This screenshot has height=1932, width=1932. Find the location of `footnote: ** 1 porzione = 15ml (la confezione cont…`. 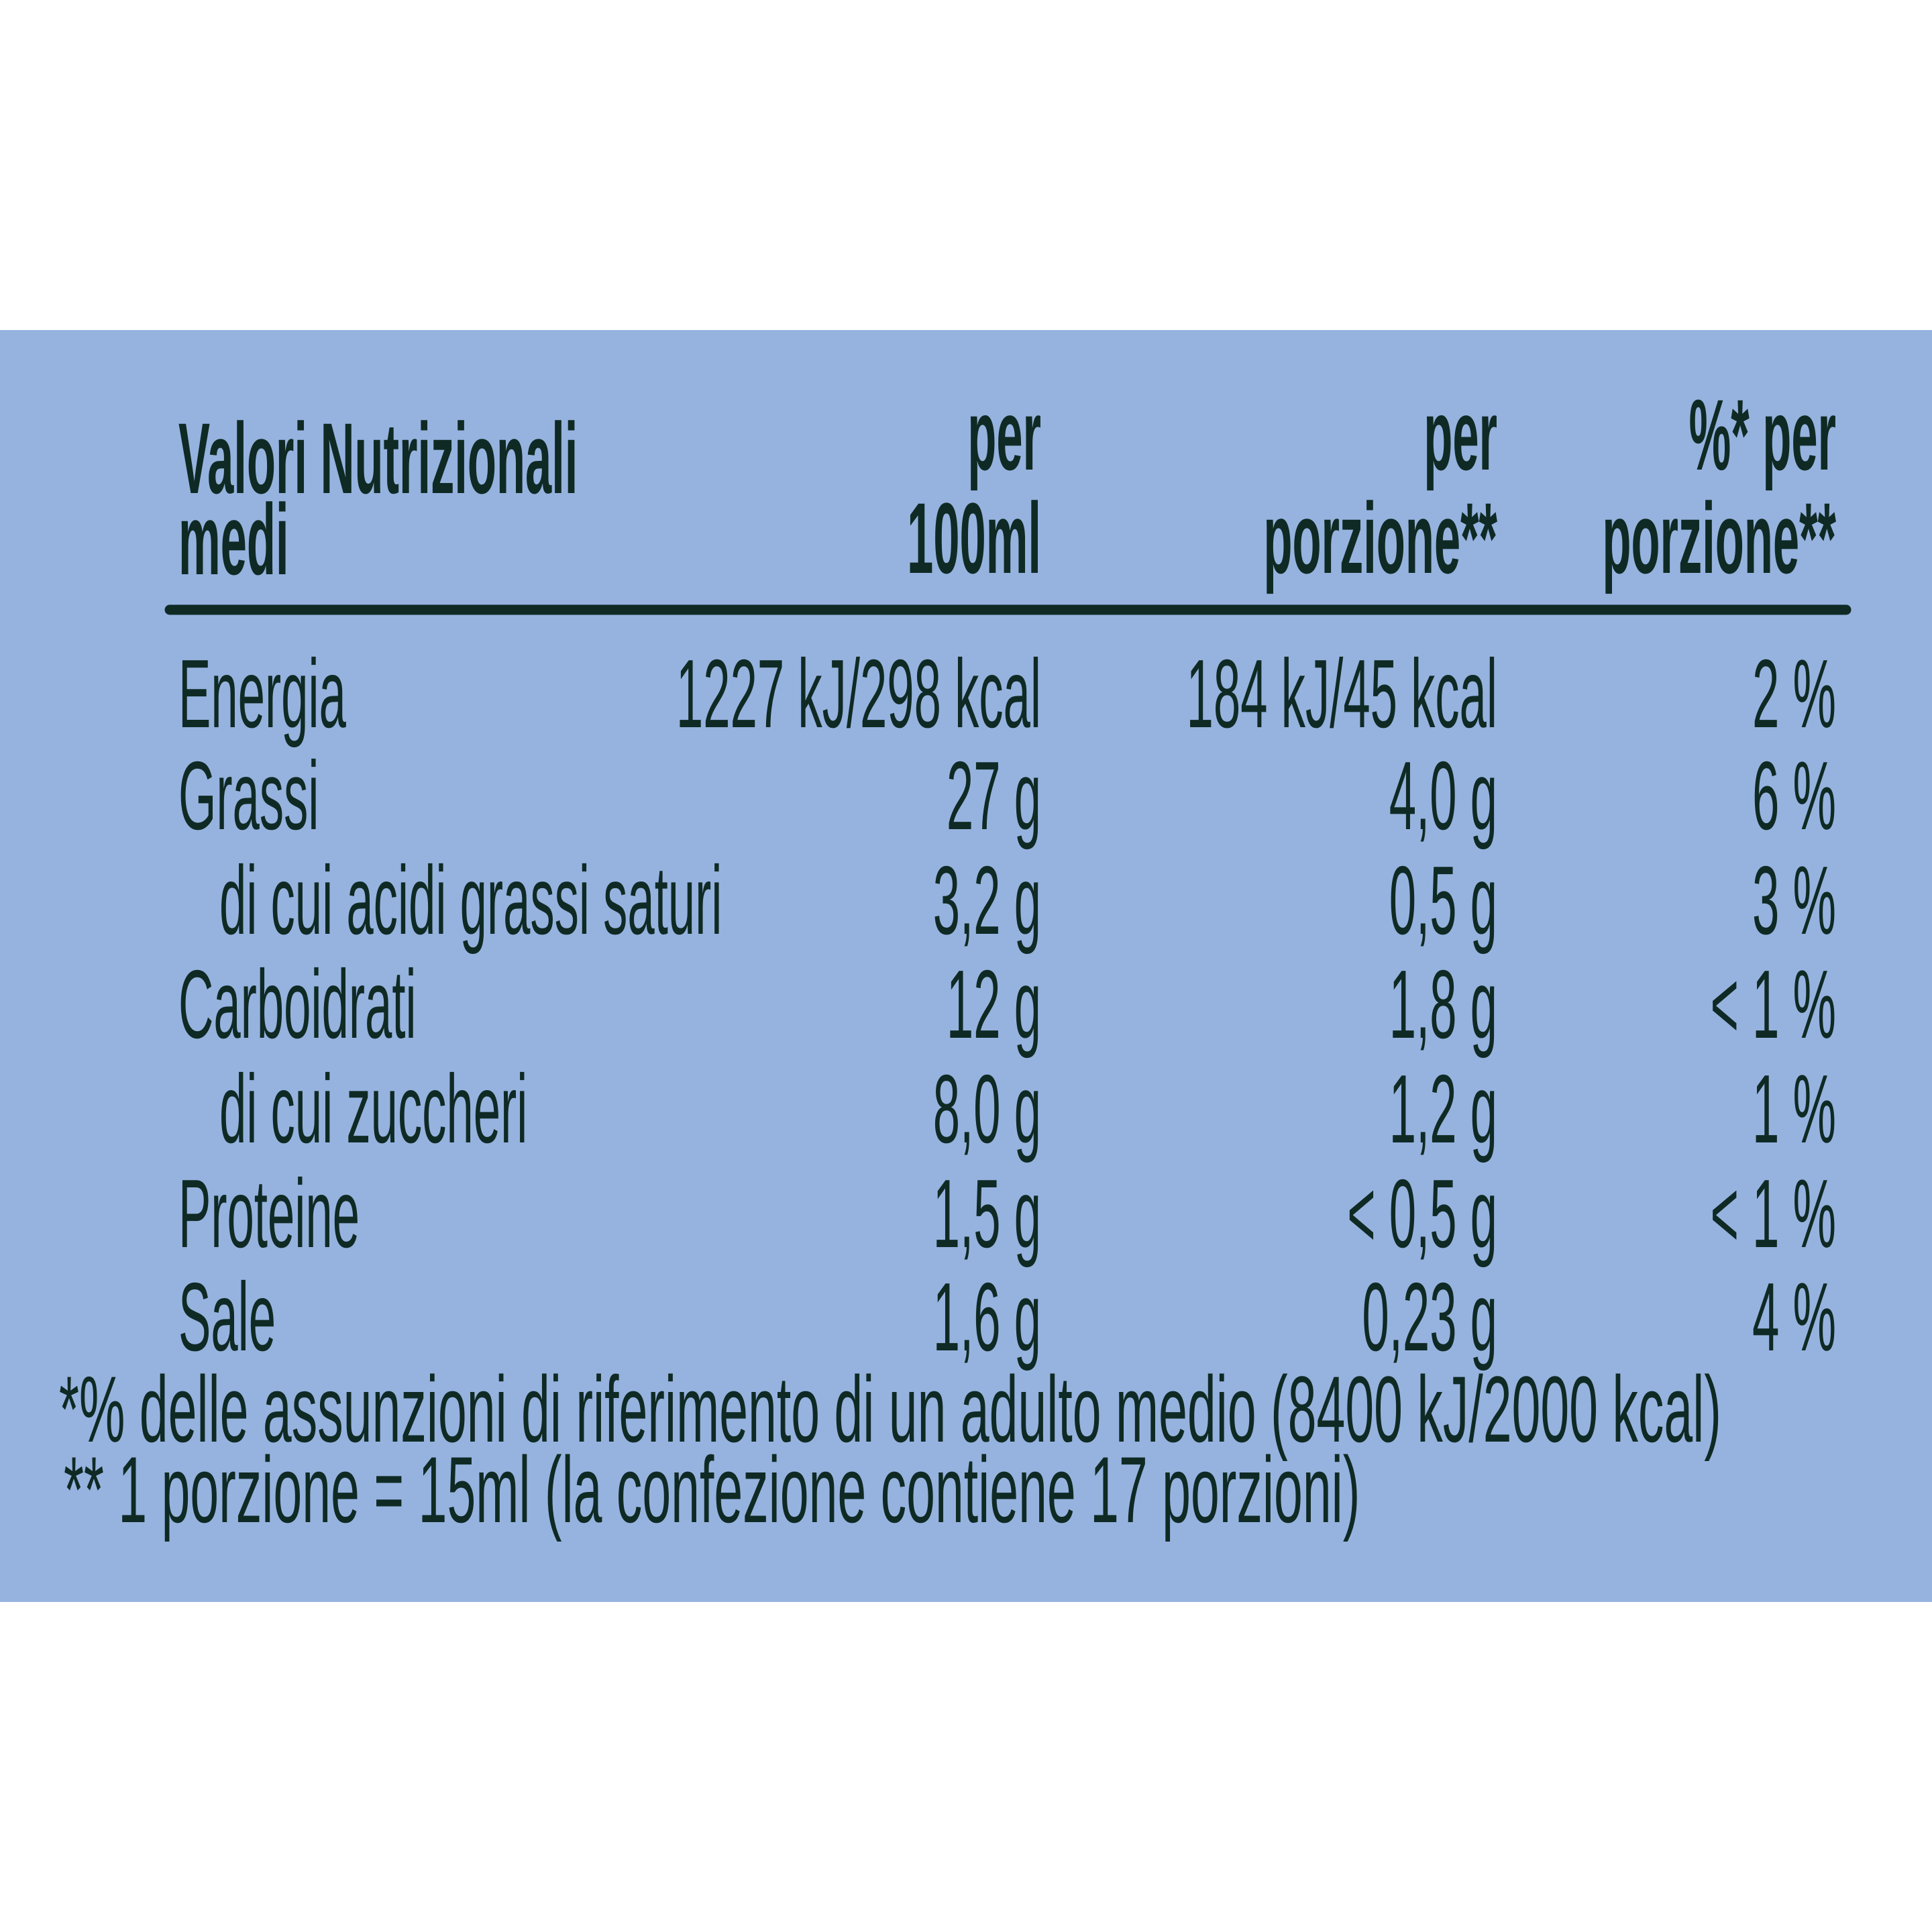

footnote: ** 1 porzione = 15ml (la confezione cont… is located at coordinates (712, 1490).